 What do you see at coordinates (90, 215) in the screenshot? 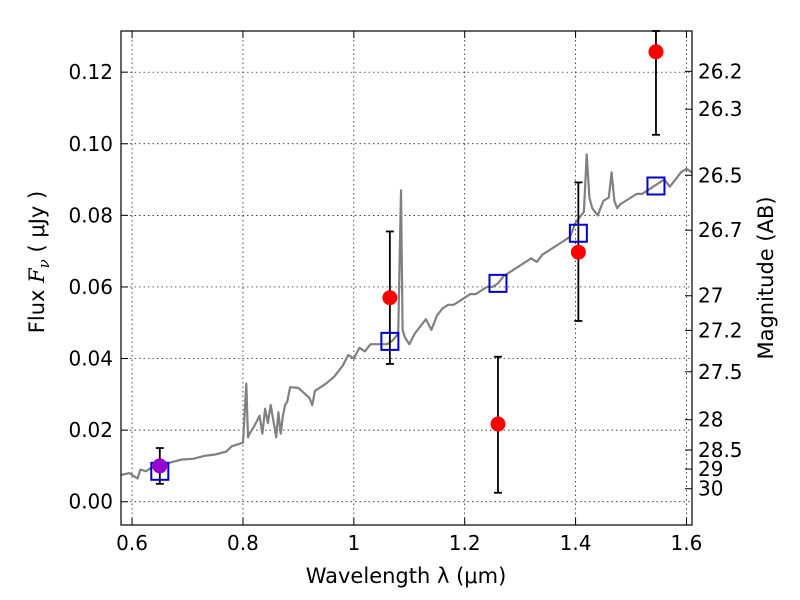
I see `y-tick-label: 0.08` at bounding box center [90, 215].